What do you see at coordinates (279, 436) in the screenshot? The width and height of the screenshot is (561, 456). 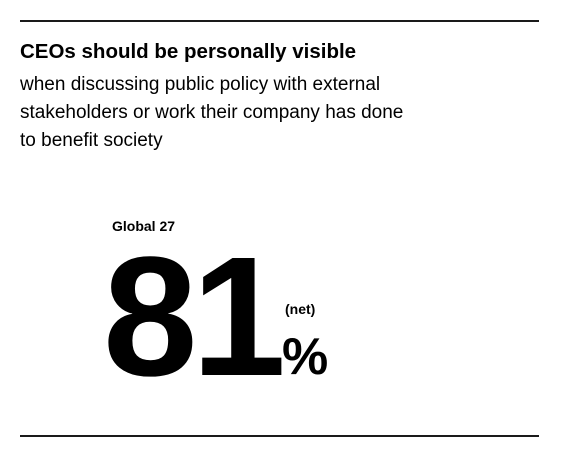 I see `bottom-divider` at bounding box center [279, 436].